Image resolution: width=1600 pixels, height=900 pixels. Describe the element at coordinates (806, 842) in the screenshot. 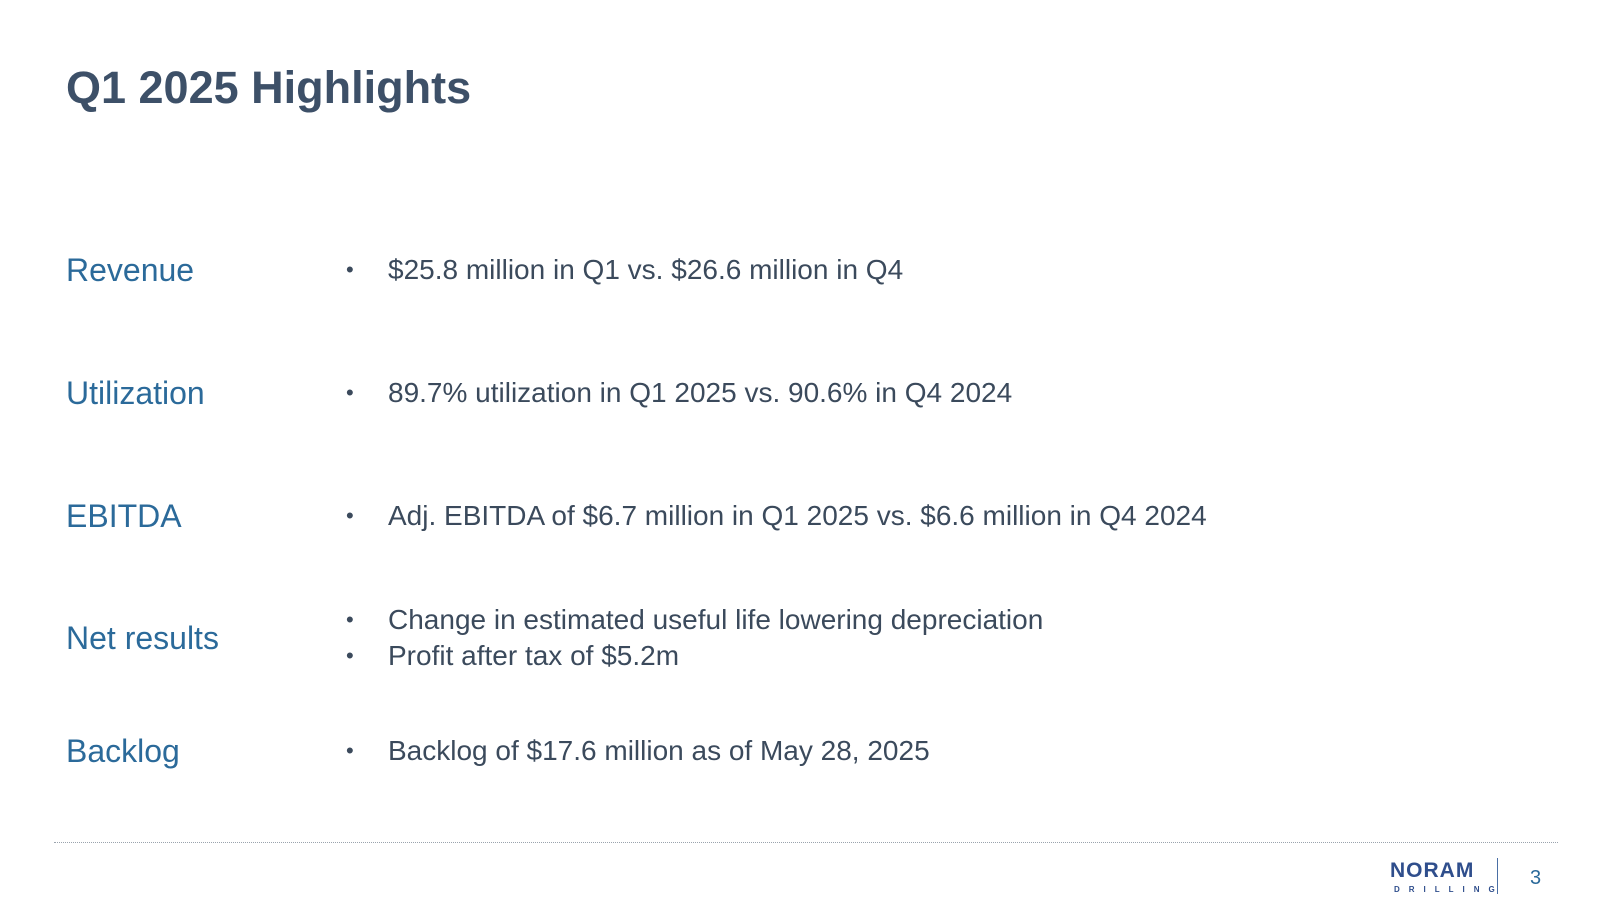

I see `footer-divider` at that location.